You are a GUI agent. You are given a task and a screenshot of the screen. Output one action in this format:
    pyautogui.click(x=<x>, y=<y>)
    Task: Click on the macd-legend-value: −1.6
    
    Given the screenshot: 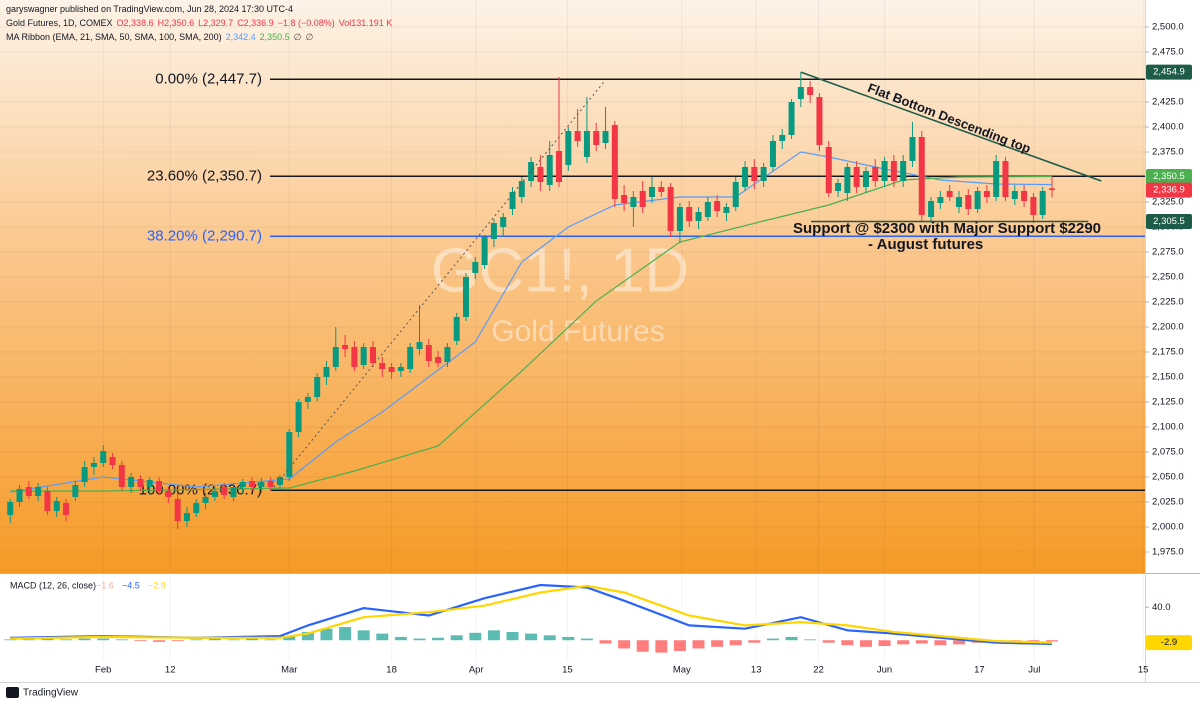 What is the action you would take?
    pyautogui.click(x=105, y=585)
    